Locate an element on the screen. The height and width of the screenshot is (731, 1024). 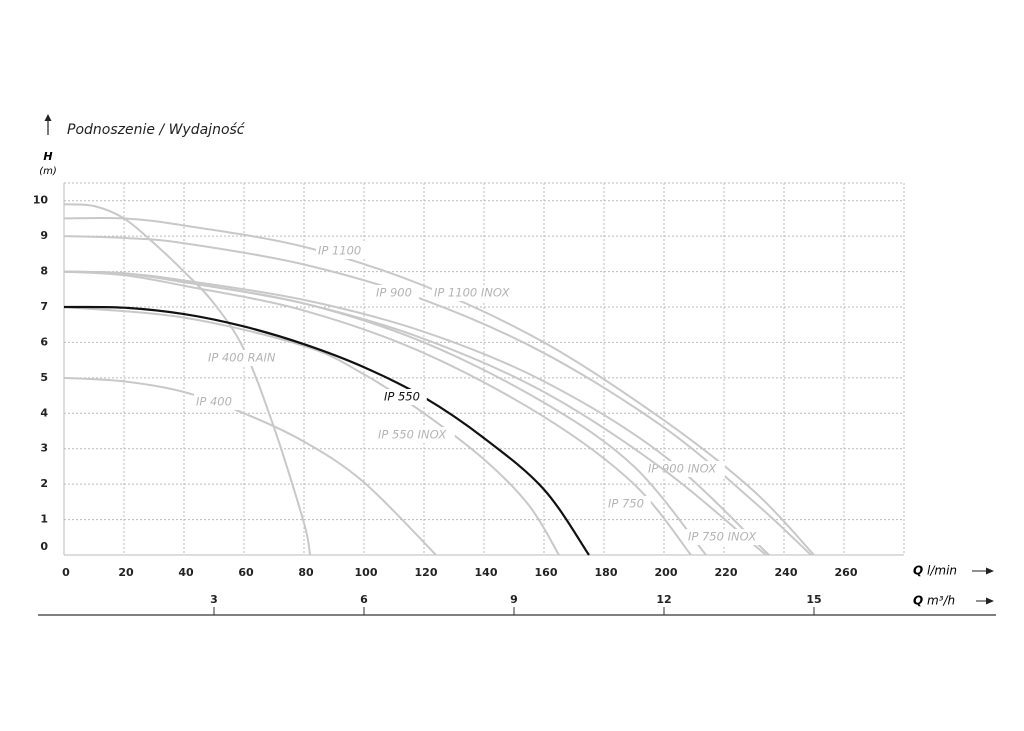
x-label-symbol: Q is located at coordinates (918, 571).